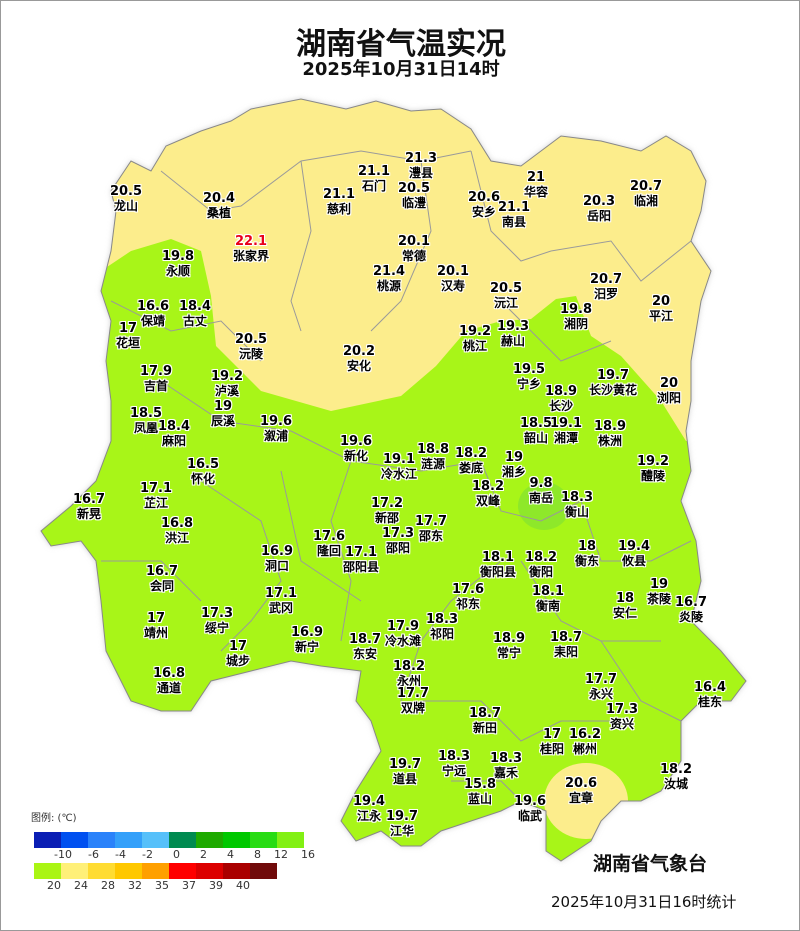 Image resolution: width=800 pixels, height=931 pixels. I want to click on station-汉寿: 20.1 汉寿, so click(453, 279).